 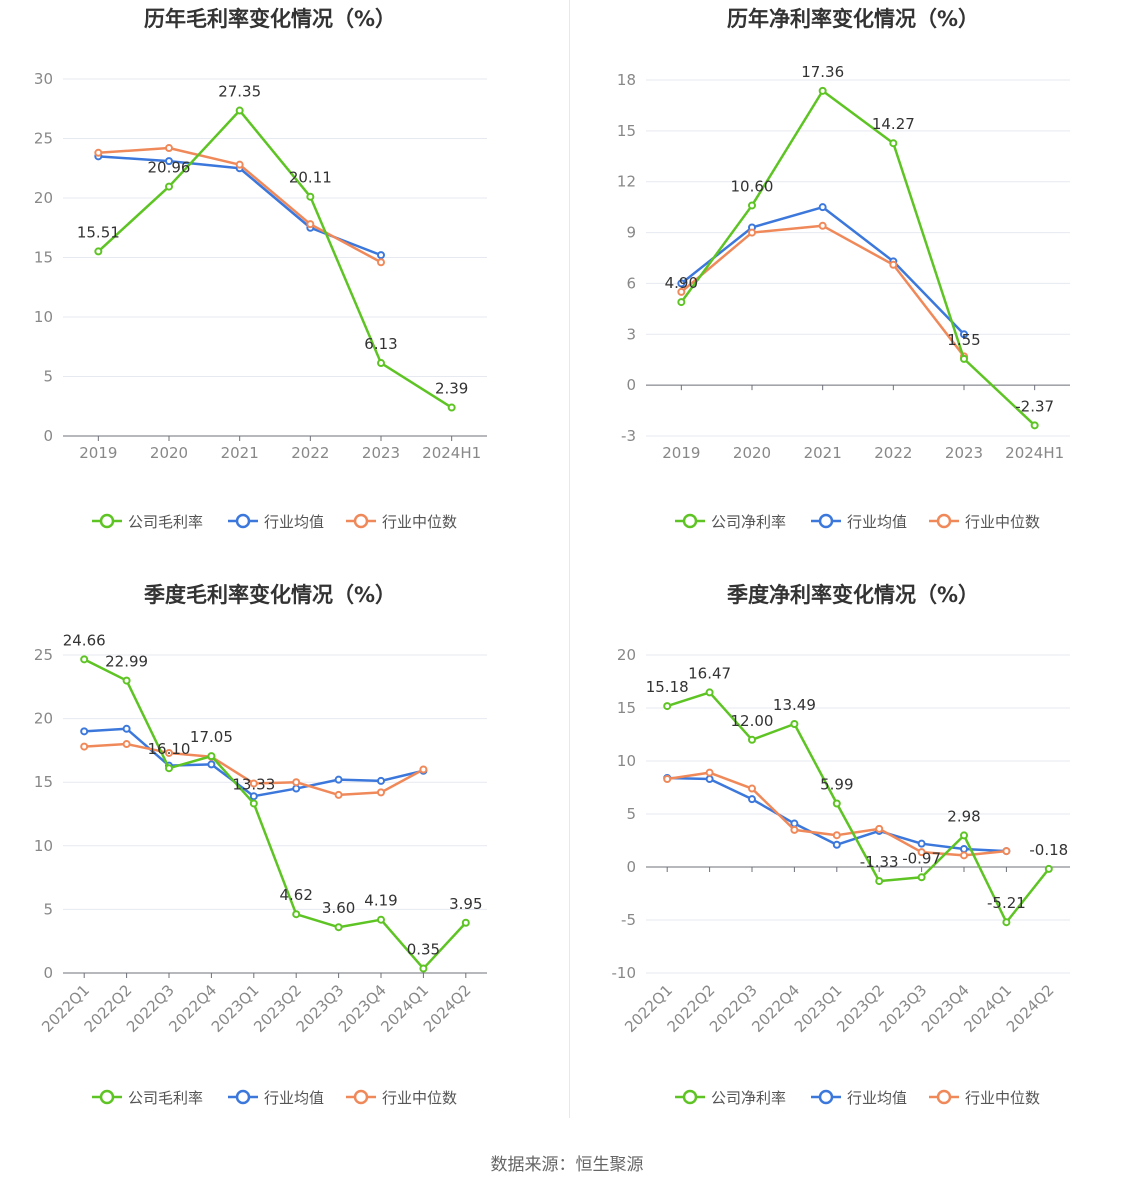 What do you see at coordinates (126, 662) in the screenshot?
I see `data-label: 22.99` at bounding box center [126, 662].